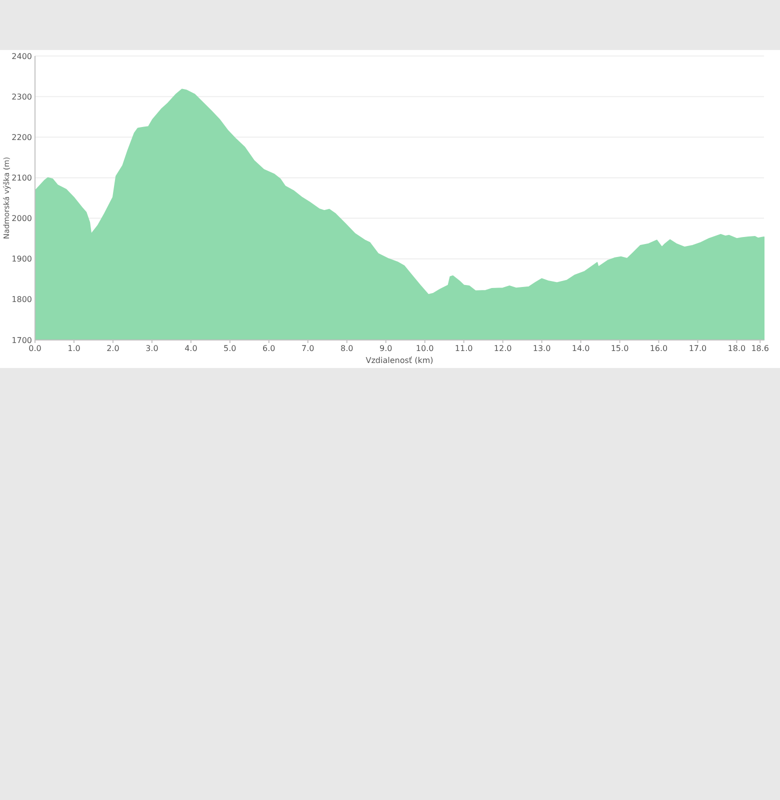  I want to click on y-tick-label: 2000, so click(22, 219).